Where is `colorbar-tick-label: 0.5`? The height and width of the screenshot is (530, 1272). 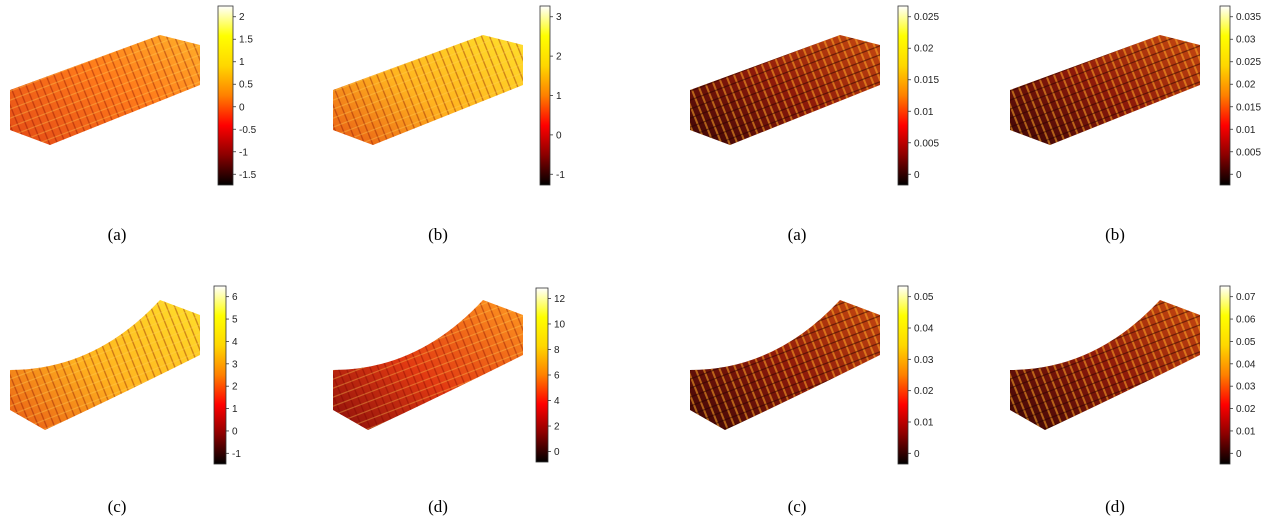
colorbar-tick-label: 0.5 is located at coordinates (246, 85).